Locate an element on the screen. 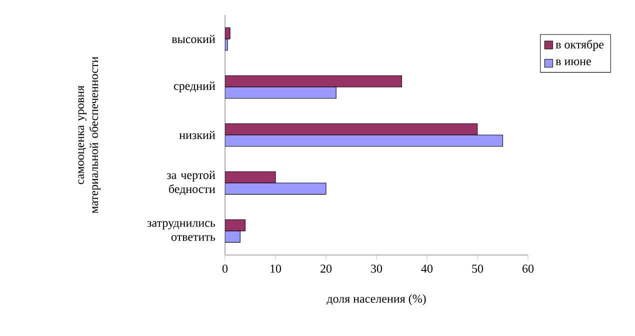  y-axis-title: самооценка уровня материальной обеспеченности is located at coordinates (89, 135).